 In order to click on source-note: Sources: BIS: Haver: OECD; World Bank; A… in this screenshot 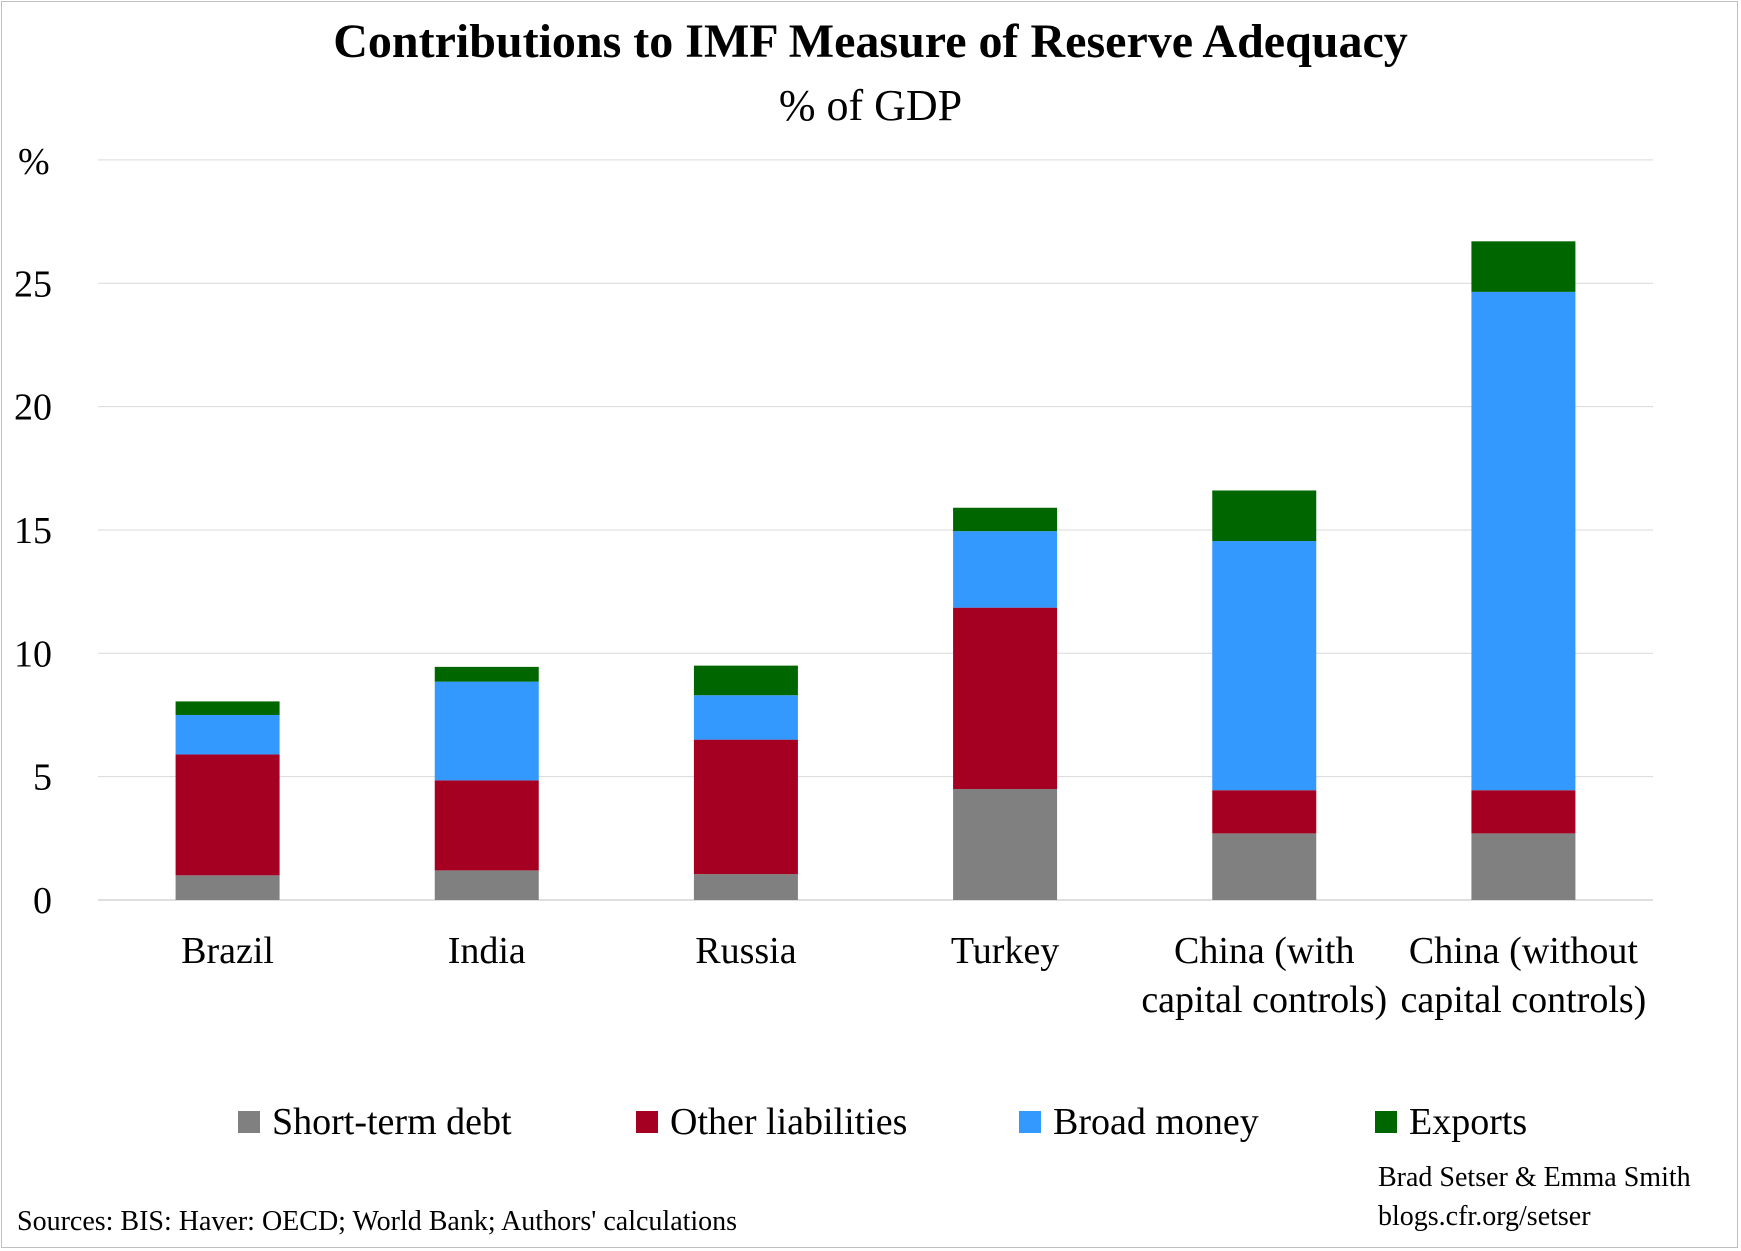, I will do `click(377, 1221)`.